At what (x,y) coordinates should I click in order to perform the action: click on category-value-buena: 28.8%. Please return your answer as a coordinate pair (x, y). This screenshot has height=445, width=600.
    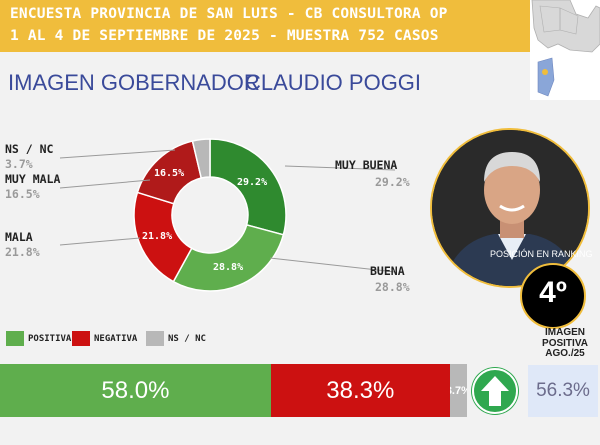
    Looking at the image, I should click on (392, 287).